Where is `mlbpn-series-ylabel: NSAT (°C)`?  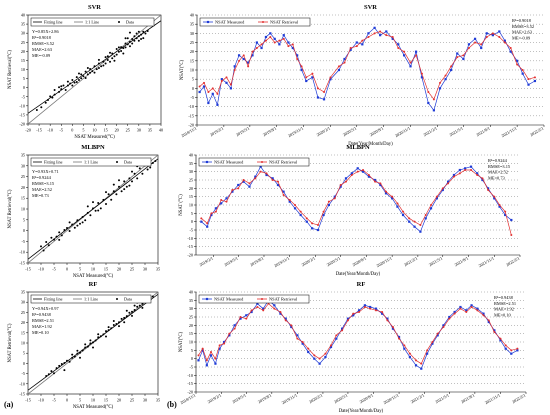
mlbpn-series-ylabel: NSAT (°C) is located at coordinates (181, 205).